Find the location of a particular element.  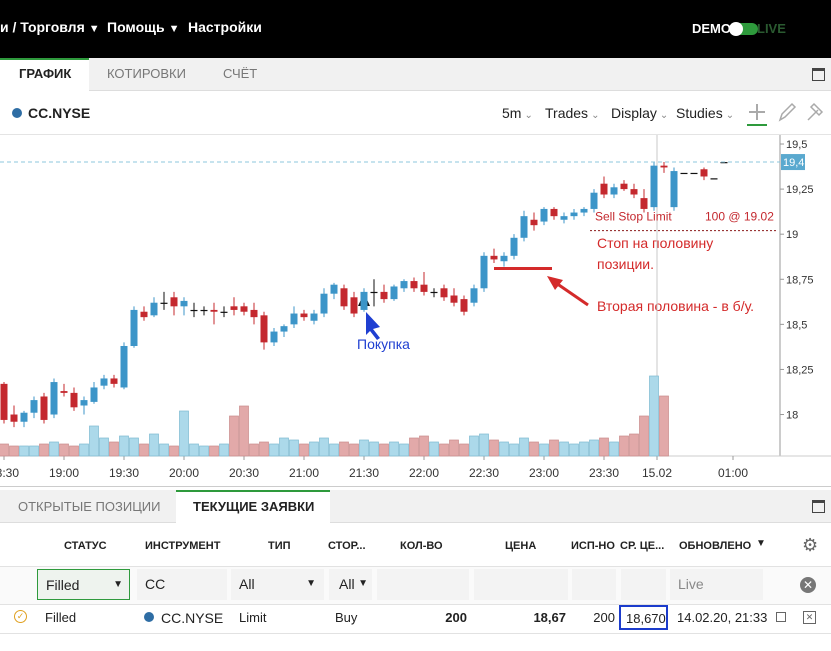

pencil-icon is located at coordinates (787, 112).